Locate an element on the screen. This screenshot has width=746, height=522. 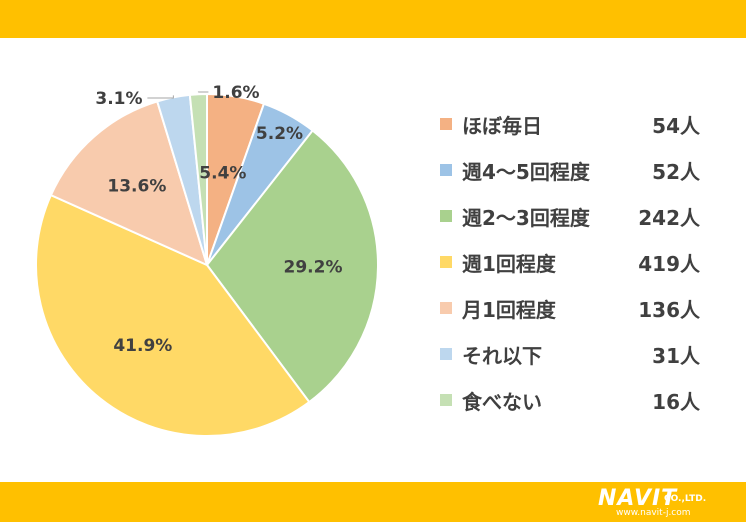
legend-item-2: 週2～3回程度 242人 is located at coordinates (590, 215).